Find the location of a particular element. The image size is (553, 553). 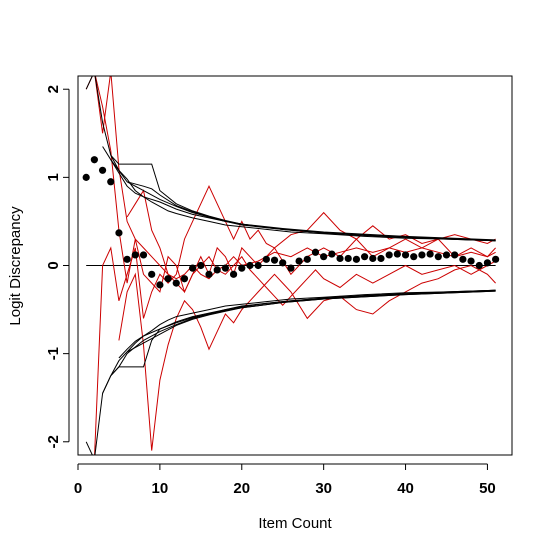

y-tick-label-1: 1 is located at coordinates (53, 177).